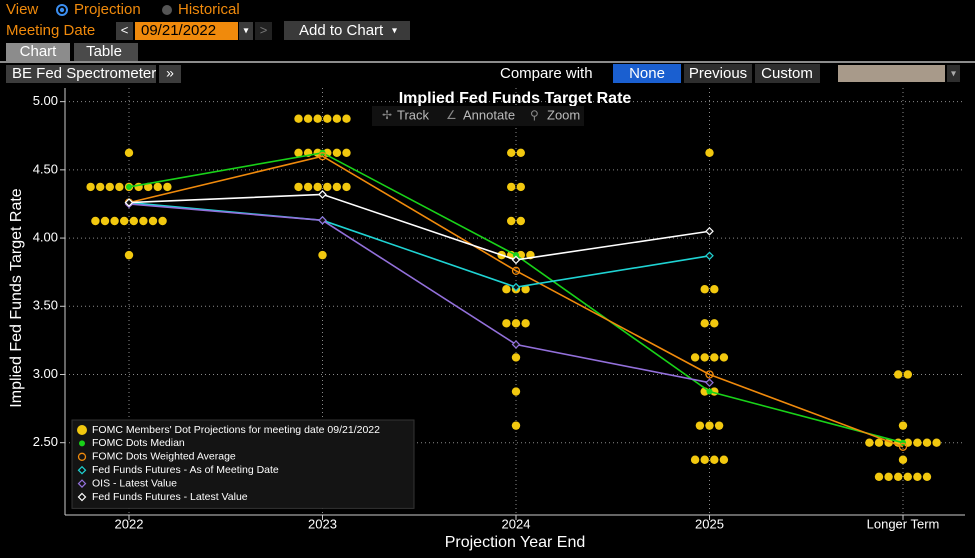 Image resolution: width=975 pixels, height=558 pixels. I want to click on prev-button, so click(124, 31).